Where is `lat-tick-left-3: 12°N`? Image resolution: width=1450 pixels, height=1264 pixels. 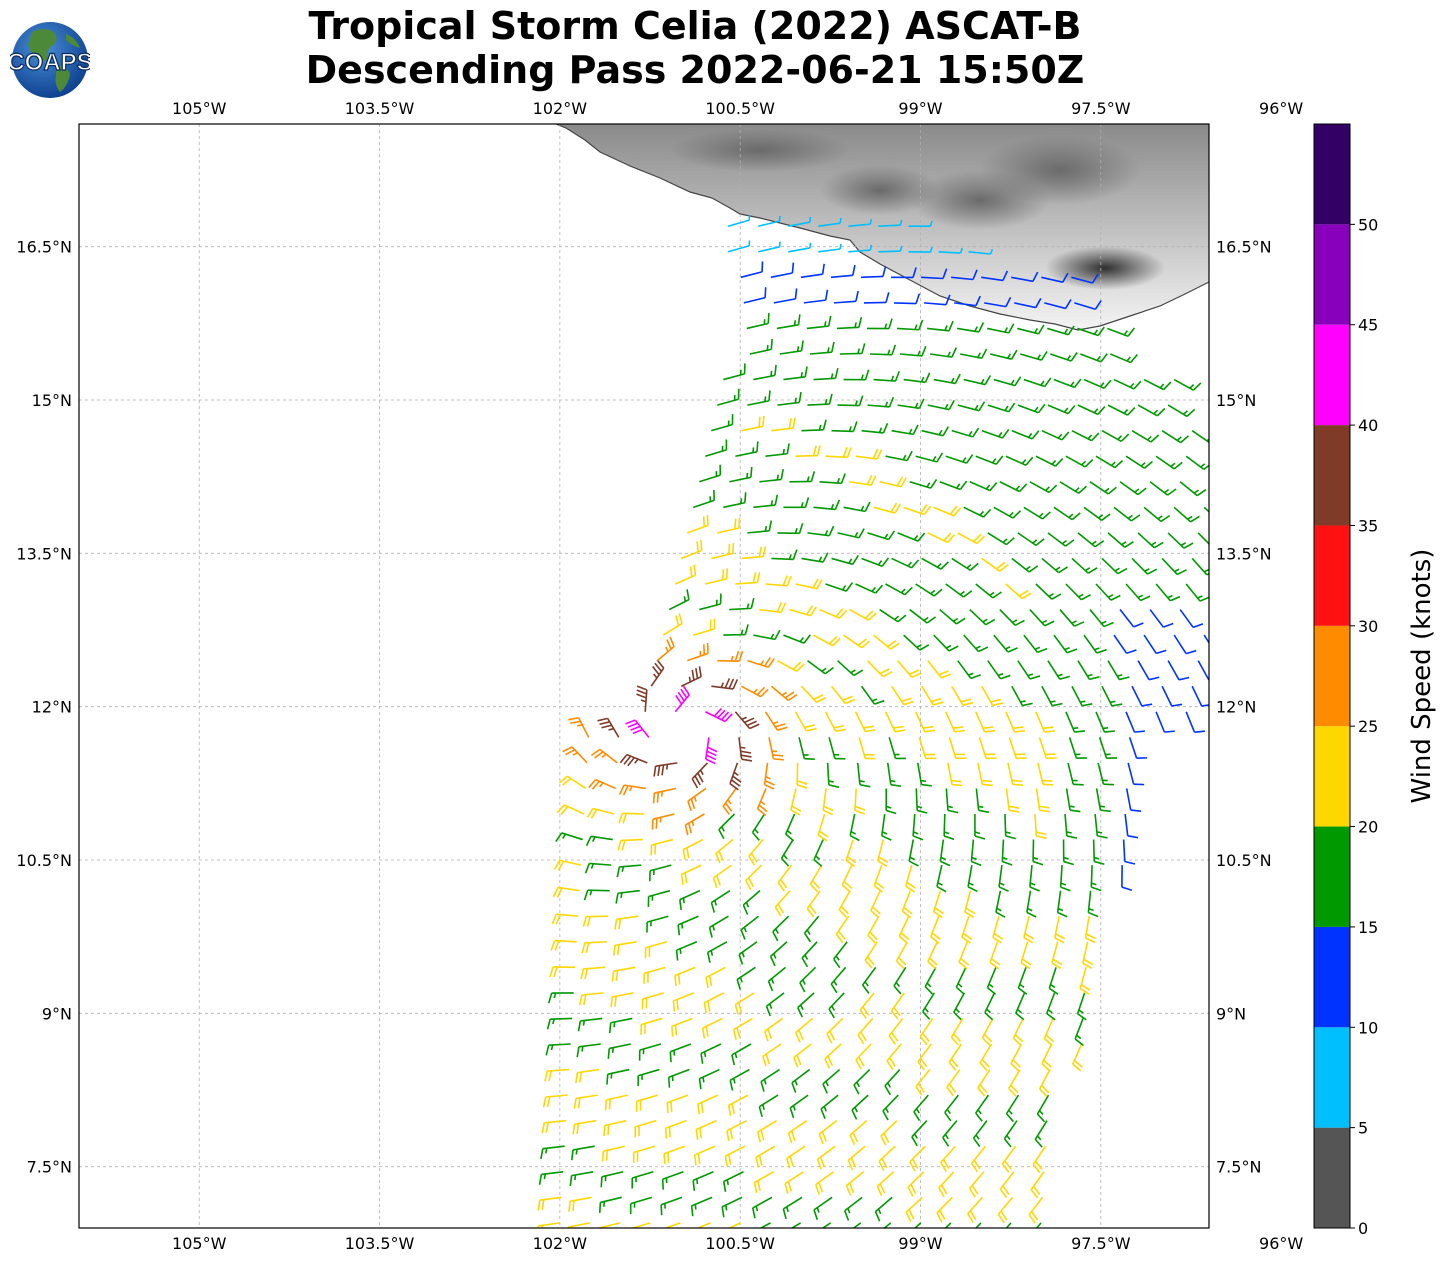
lat-tick-left-3: 12°N is located at coordinates (52, 707).